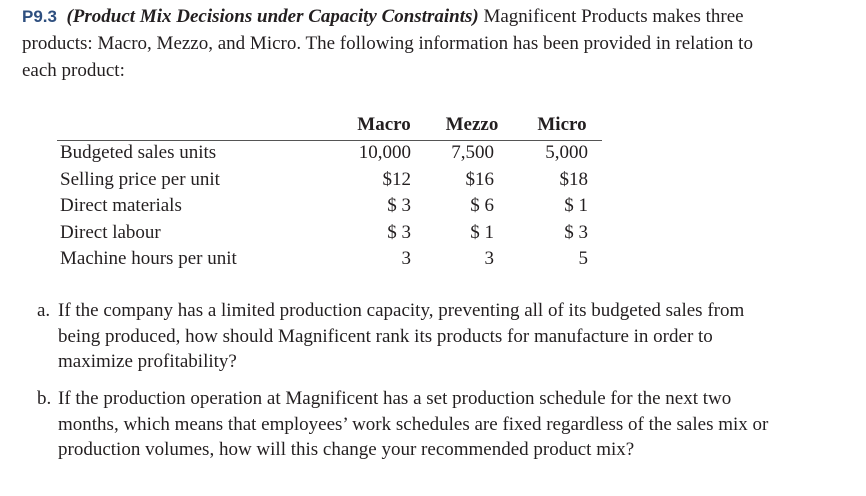 This screenshot has width=866, height=496. Describe the element at coordinates (44, 398) in the screenshot. I see `question-label: b.` at that location.